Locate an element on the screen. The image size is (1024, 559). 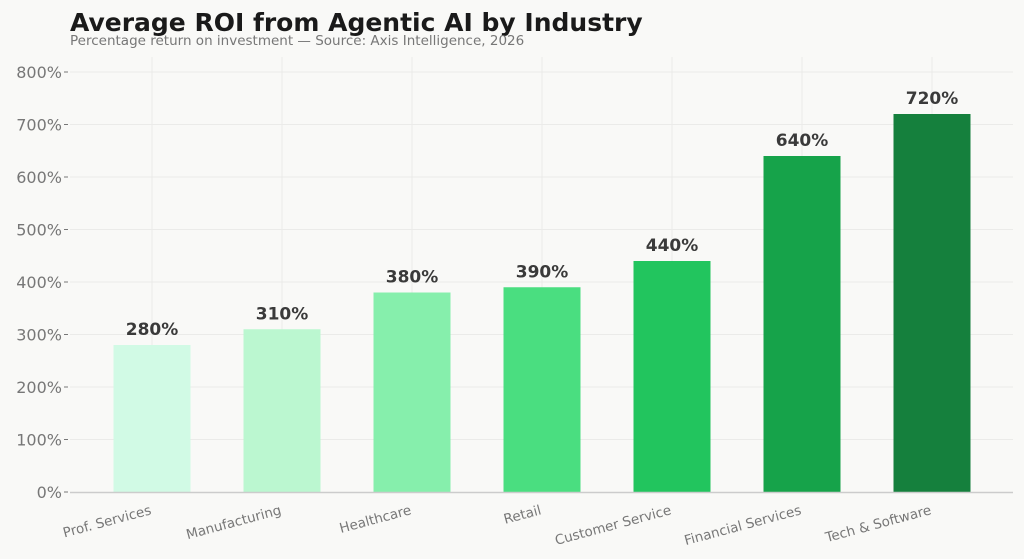
bar-value-label: 390% is located at coordinates (542, 272).